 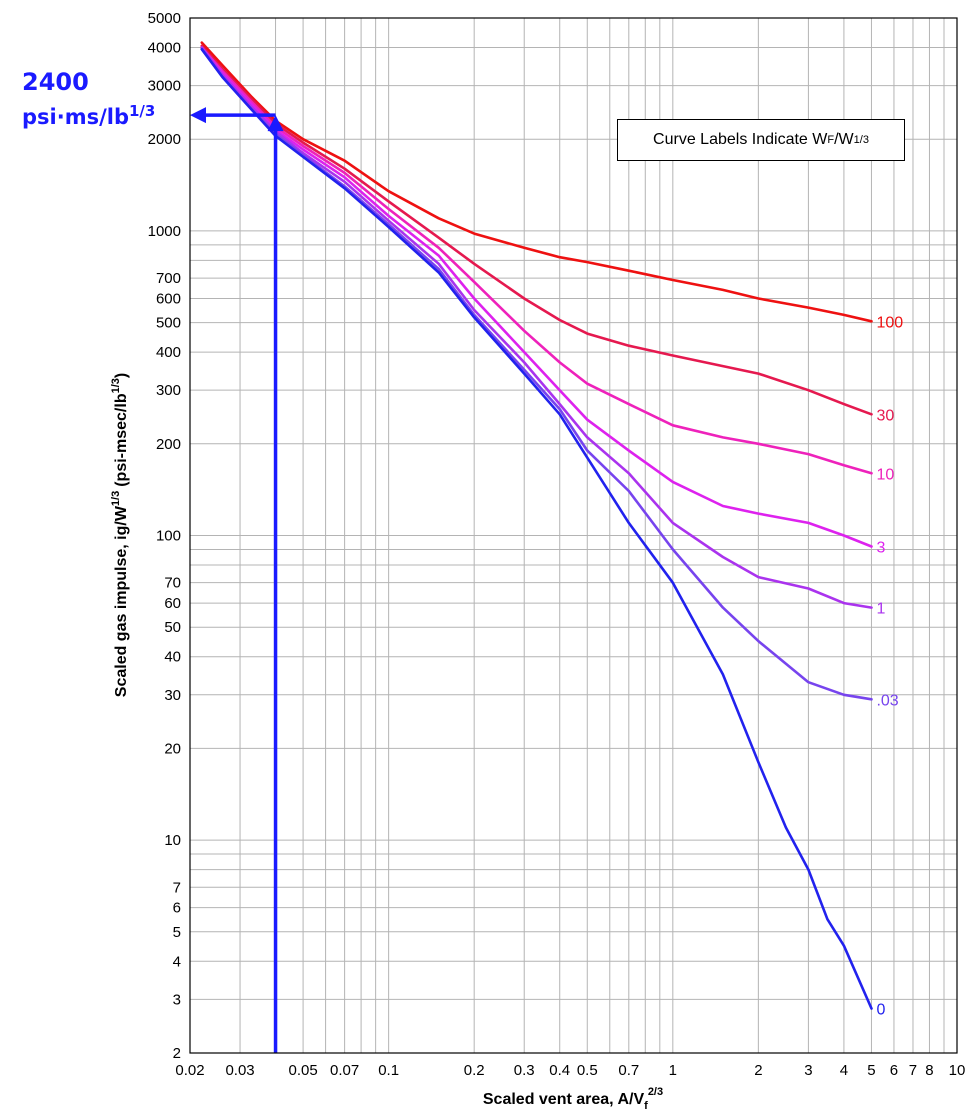 I want to click on legend-sub: F, so click(x=831, y=140).